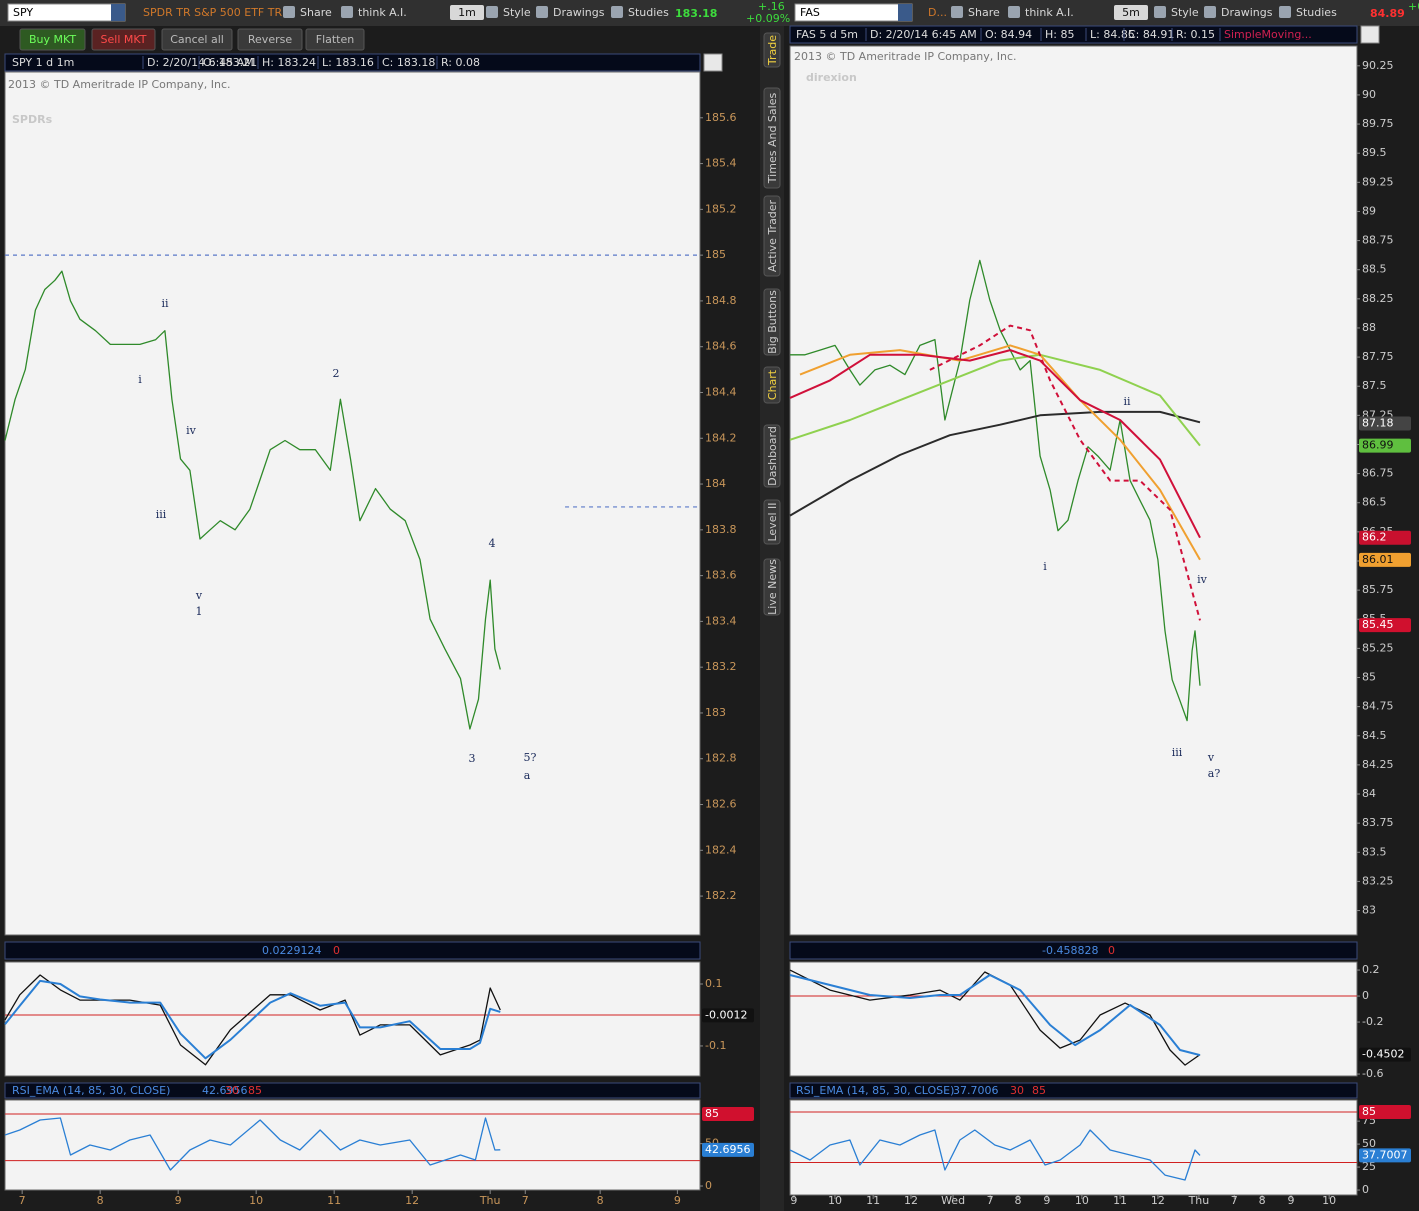 This screenshot has width=1419, height=1211. I want to click on side-tab-label: Level II, so click(772, 521).